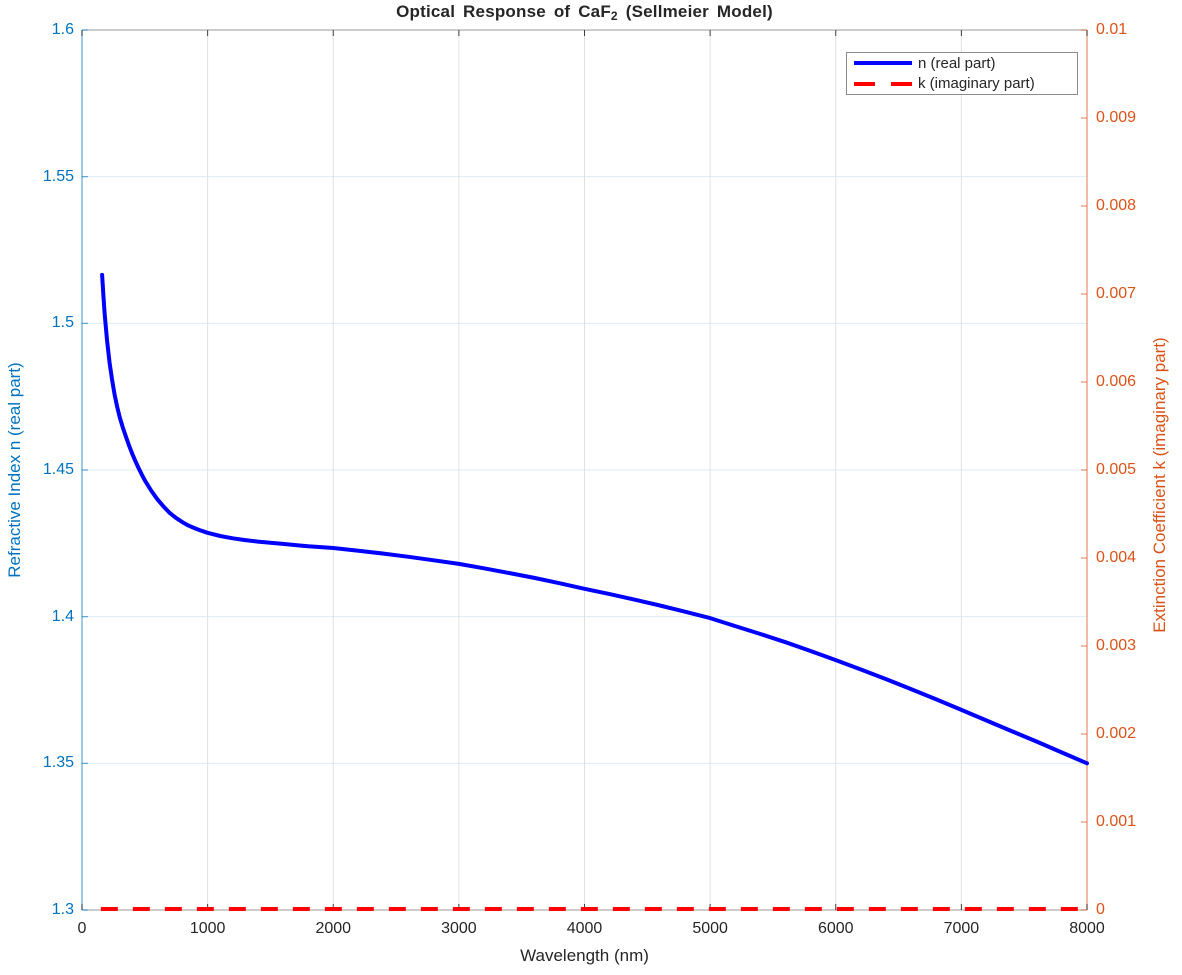  I want to click on chart-title-prefix: Optical Response of CaF, so click(503, 11).